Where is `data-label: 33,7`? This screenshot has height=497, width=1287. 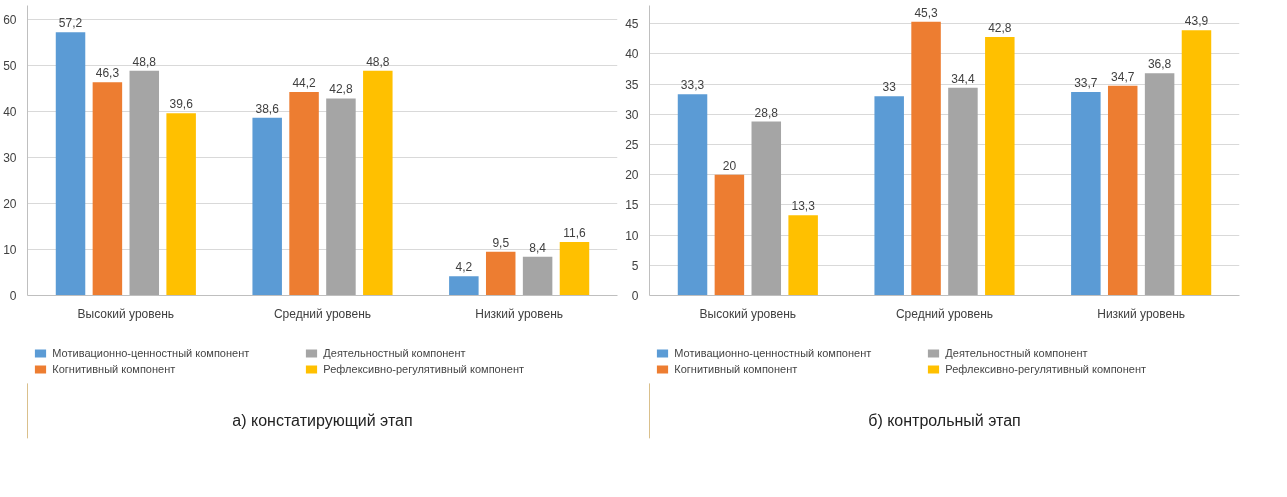 data-label: 33,7 is located at coordinates (1086, 82).